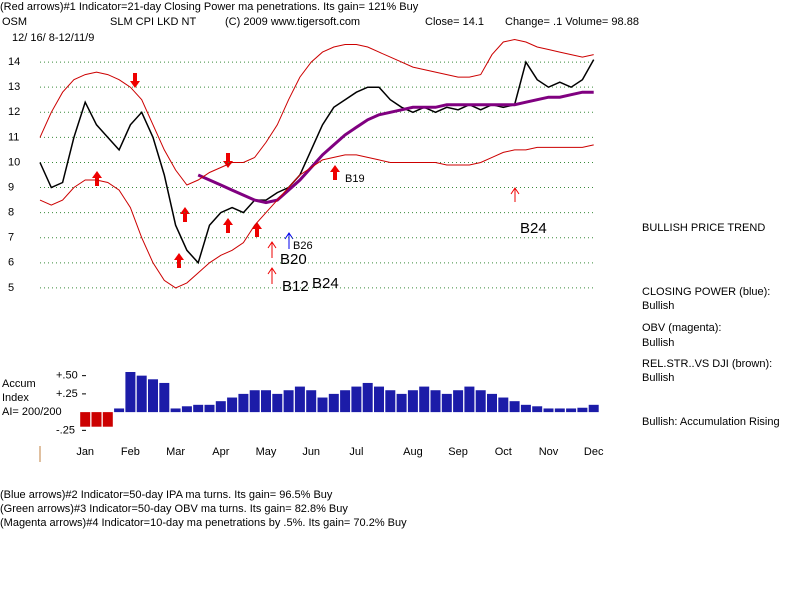 The width and height of the screenshot is (800, 600). I want to click on x-tick-label: Apr, so click(220, 452).